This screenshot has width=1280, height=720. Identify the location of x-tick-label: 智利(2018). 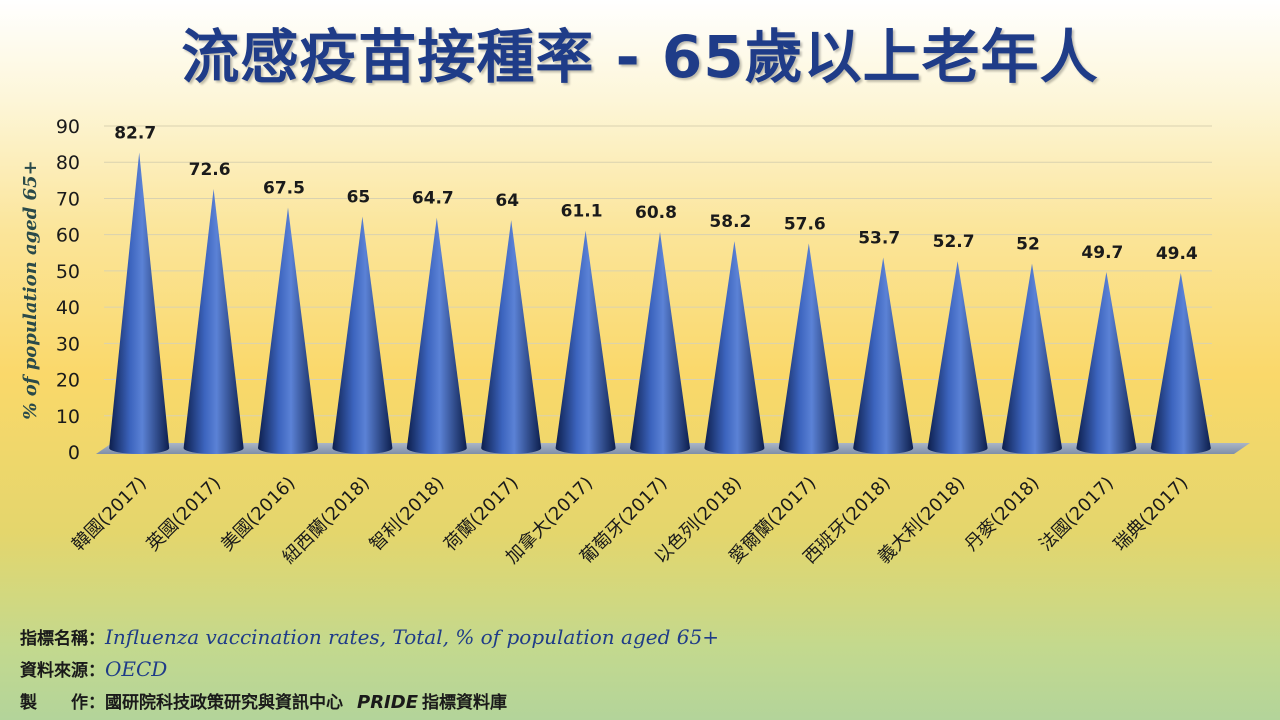
(407, 514).